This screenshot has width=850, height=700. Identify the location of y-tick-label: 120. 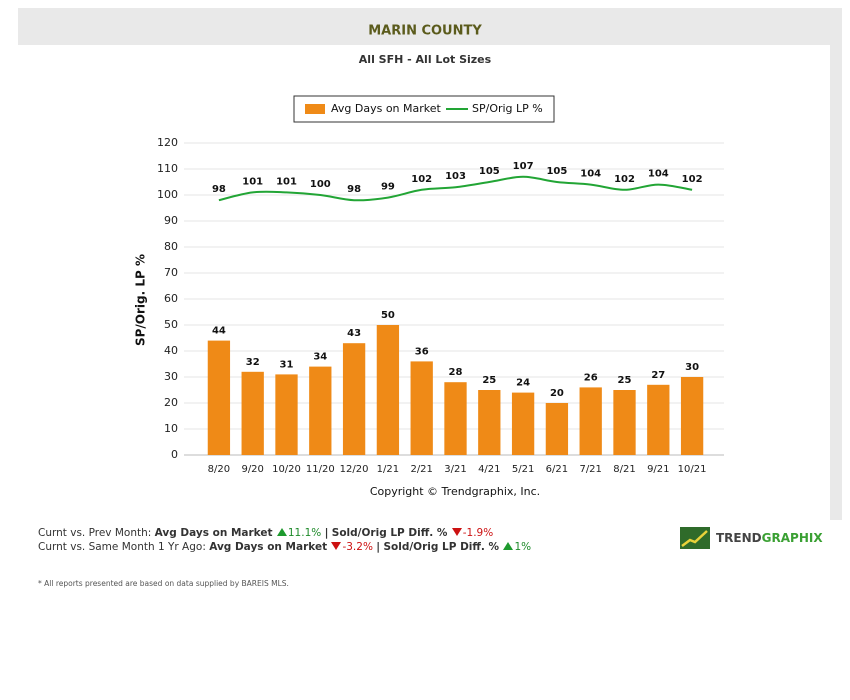
(167, 142).